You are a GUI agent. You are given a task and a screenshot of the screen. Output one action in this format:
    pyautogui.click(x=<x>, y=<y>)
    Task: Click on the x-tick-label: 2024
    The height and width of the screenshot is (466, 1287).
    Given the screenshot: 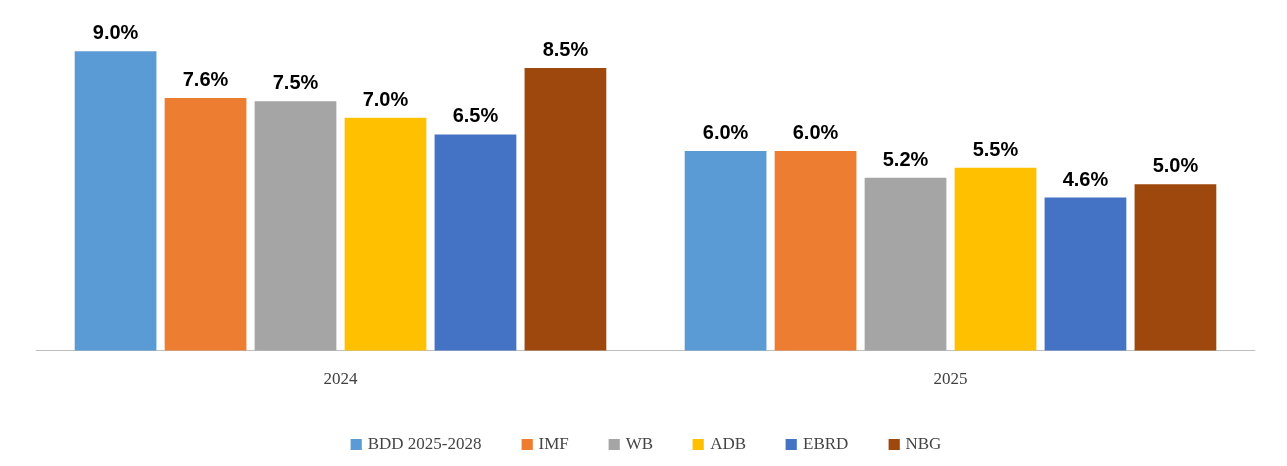 What is the action you would take?
    pyautogui.click(x=340, y=378)
    